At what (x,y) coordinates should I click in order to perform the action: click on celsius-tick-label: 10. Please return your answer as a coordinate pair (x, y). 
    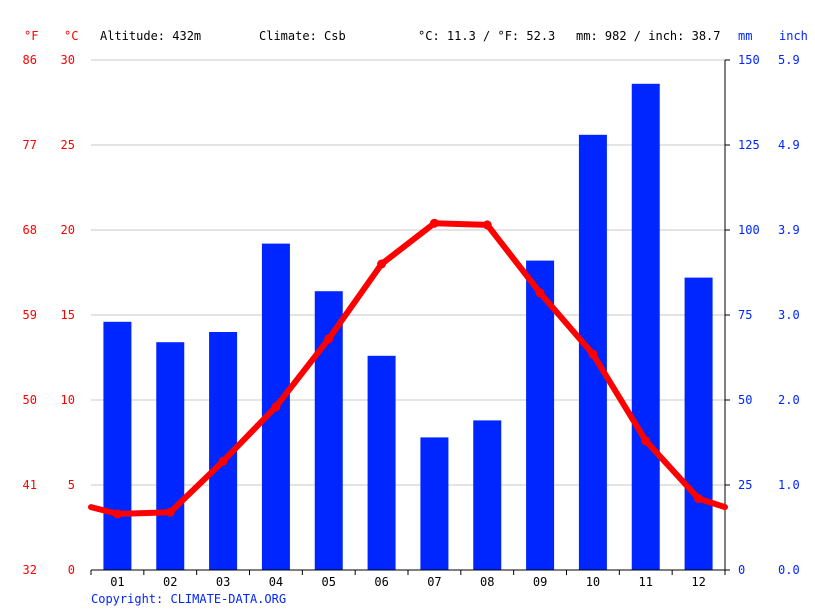
    Looking at the image, I should click on (68, 400).